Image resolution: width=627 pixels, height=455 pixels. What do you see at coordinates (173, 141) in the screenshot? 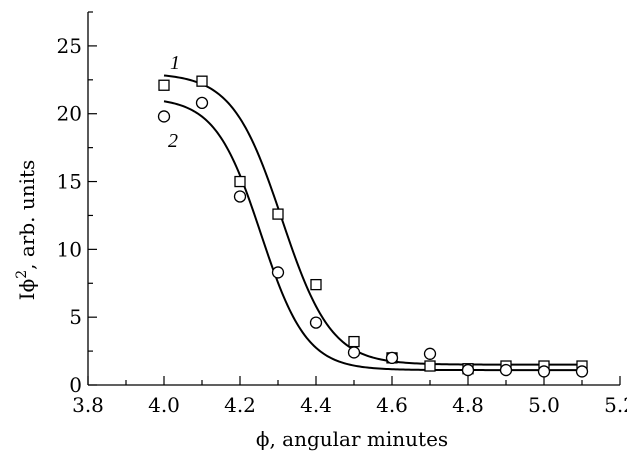
I see `curve-label-2: 2` at bounding box center [173, 141].